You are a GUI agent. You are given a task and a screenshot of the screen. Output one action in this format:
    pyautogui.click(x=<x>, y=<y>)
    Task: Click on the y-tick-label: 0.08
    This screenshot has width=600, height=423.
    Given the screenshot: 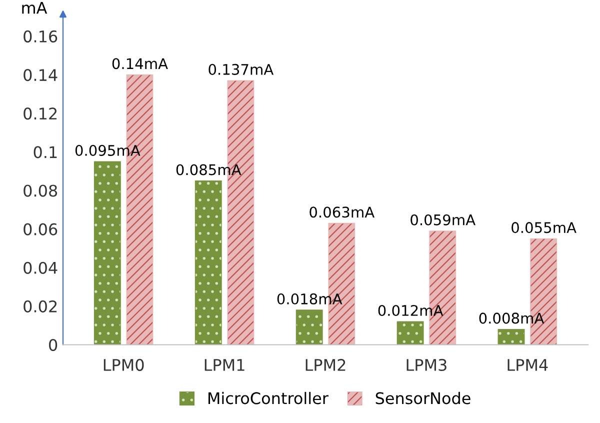 What is the action you would take?
    pyautogui.click(x=41, y=190)
    